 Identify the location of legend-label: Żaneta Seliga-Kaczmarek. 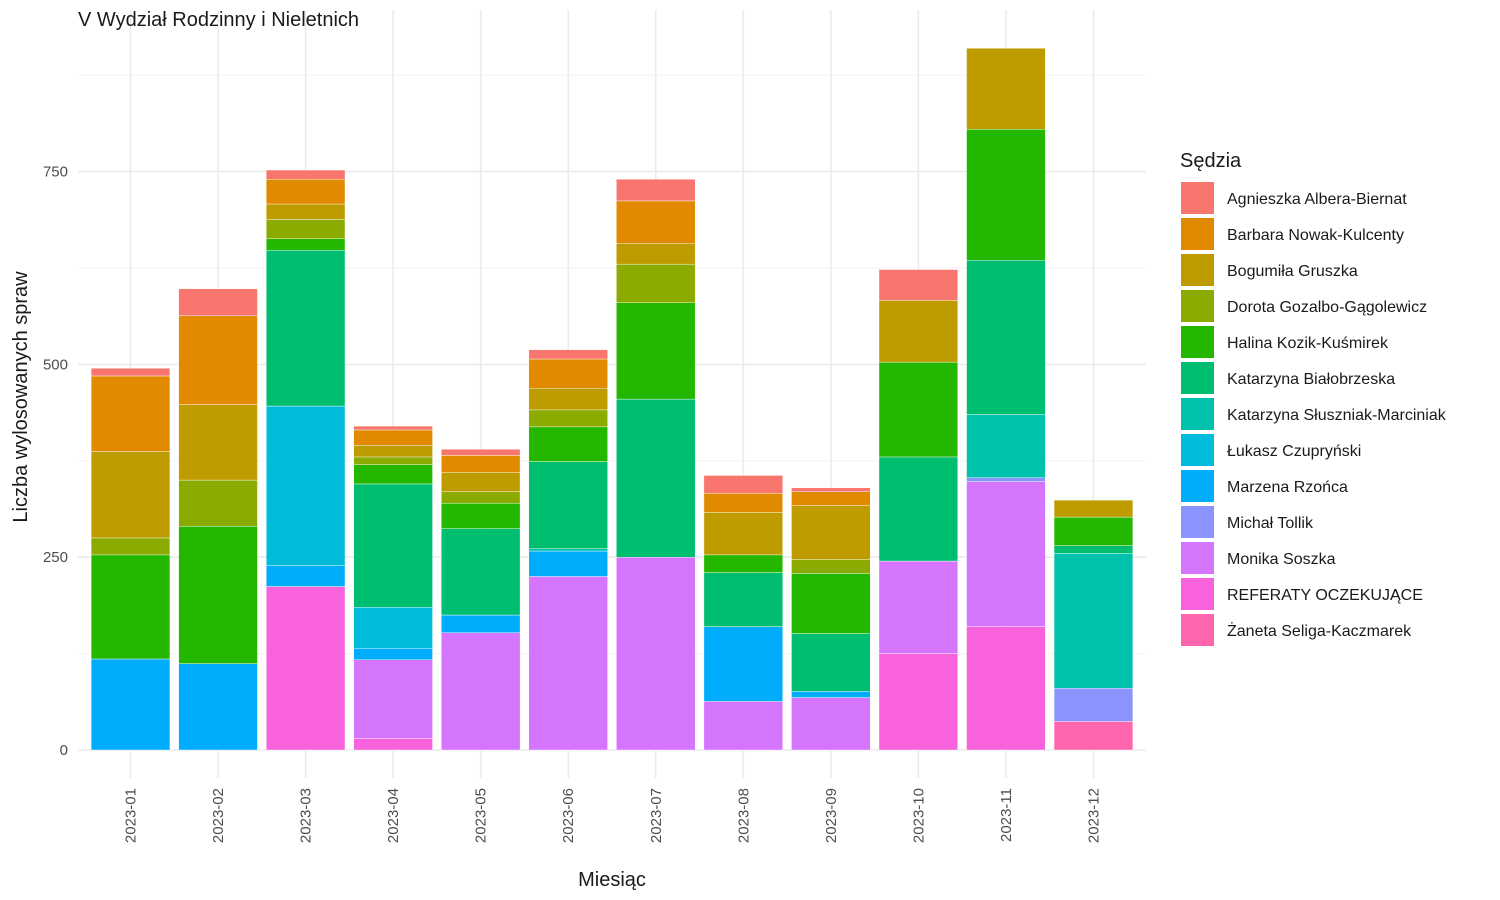
(1319, 630).